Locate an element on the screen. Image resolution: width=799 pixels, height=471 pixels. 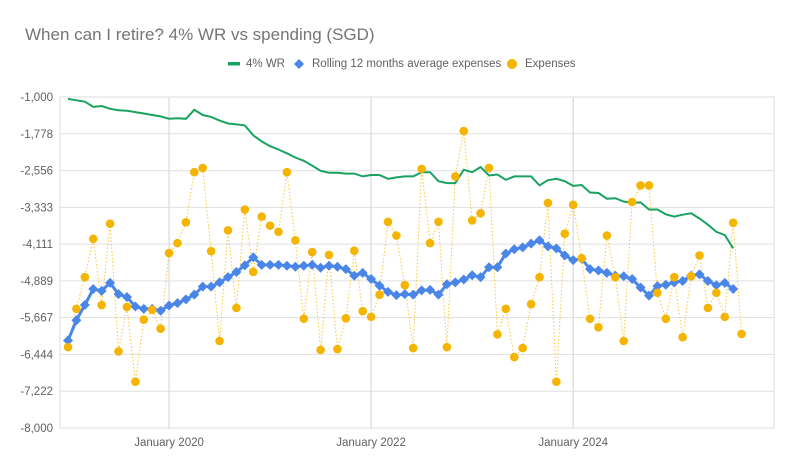
x-tick-label: January 2024 is located at coordinates (573, 443).